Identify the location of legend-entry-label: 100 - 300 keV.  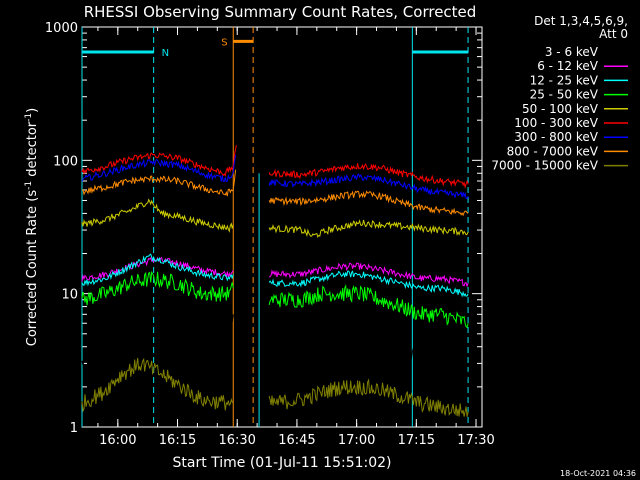
(556, 123).